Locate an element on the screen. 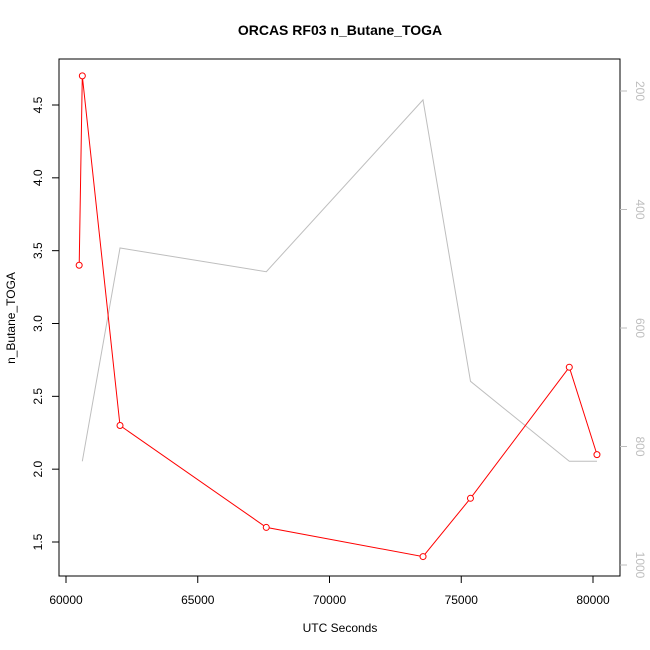  y-tick-label: 4.0 is located at coordinates (38, 177).